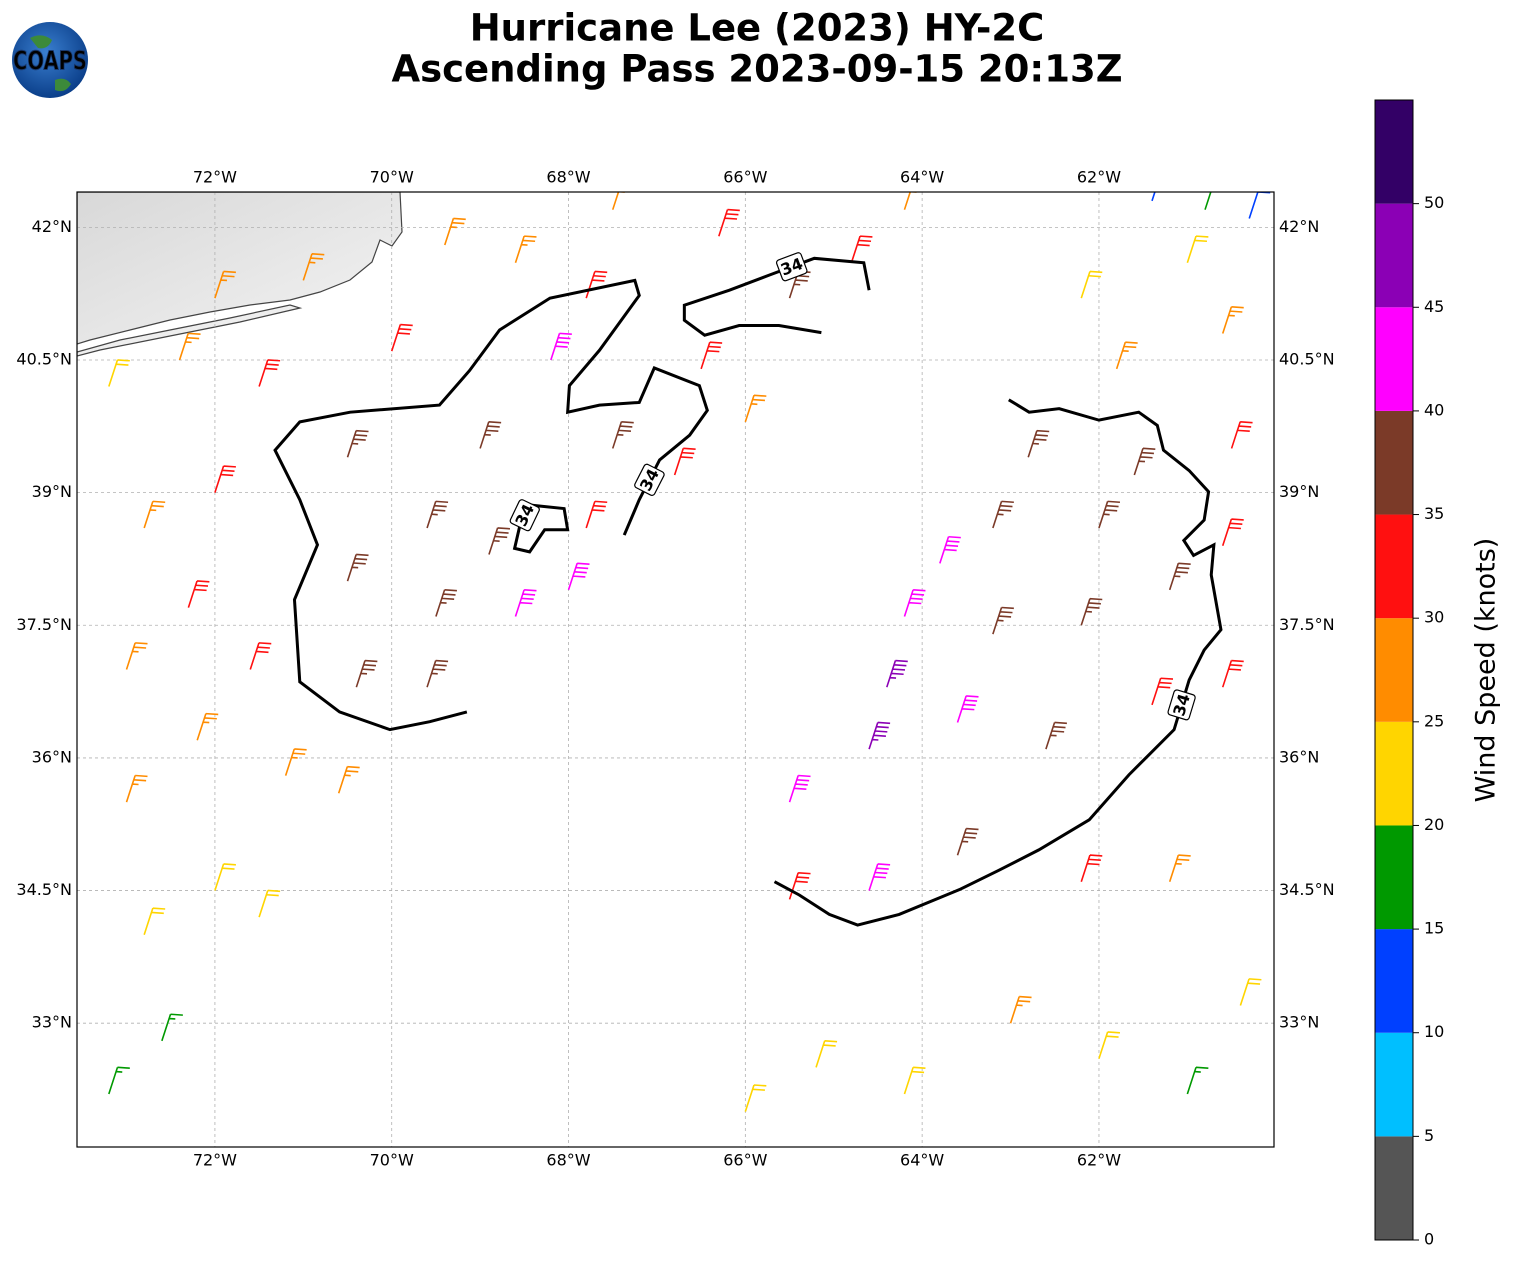 The height and width of the screenshot is (1264, 1513). I want to click on colorbar-tick-label: 30, so click(1434, 617).